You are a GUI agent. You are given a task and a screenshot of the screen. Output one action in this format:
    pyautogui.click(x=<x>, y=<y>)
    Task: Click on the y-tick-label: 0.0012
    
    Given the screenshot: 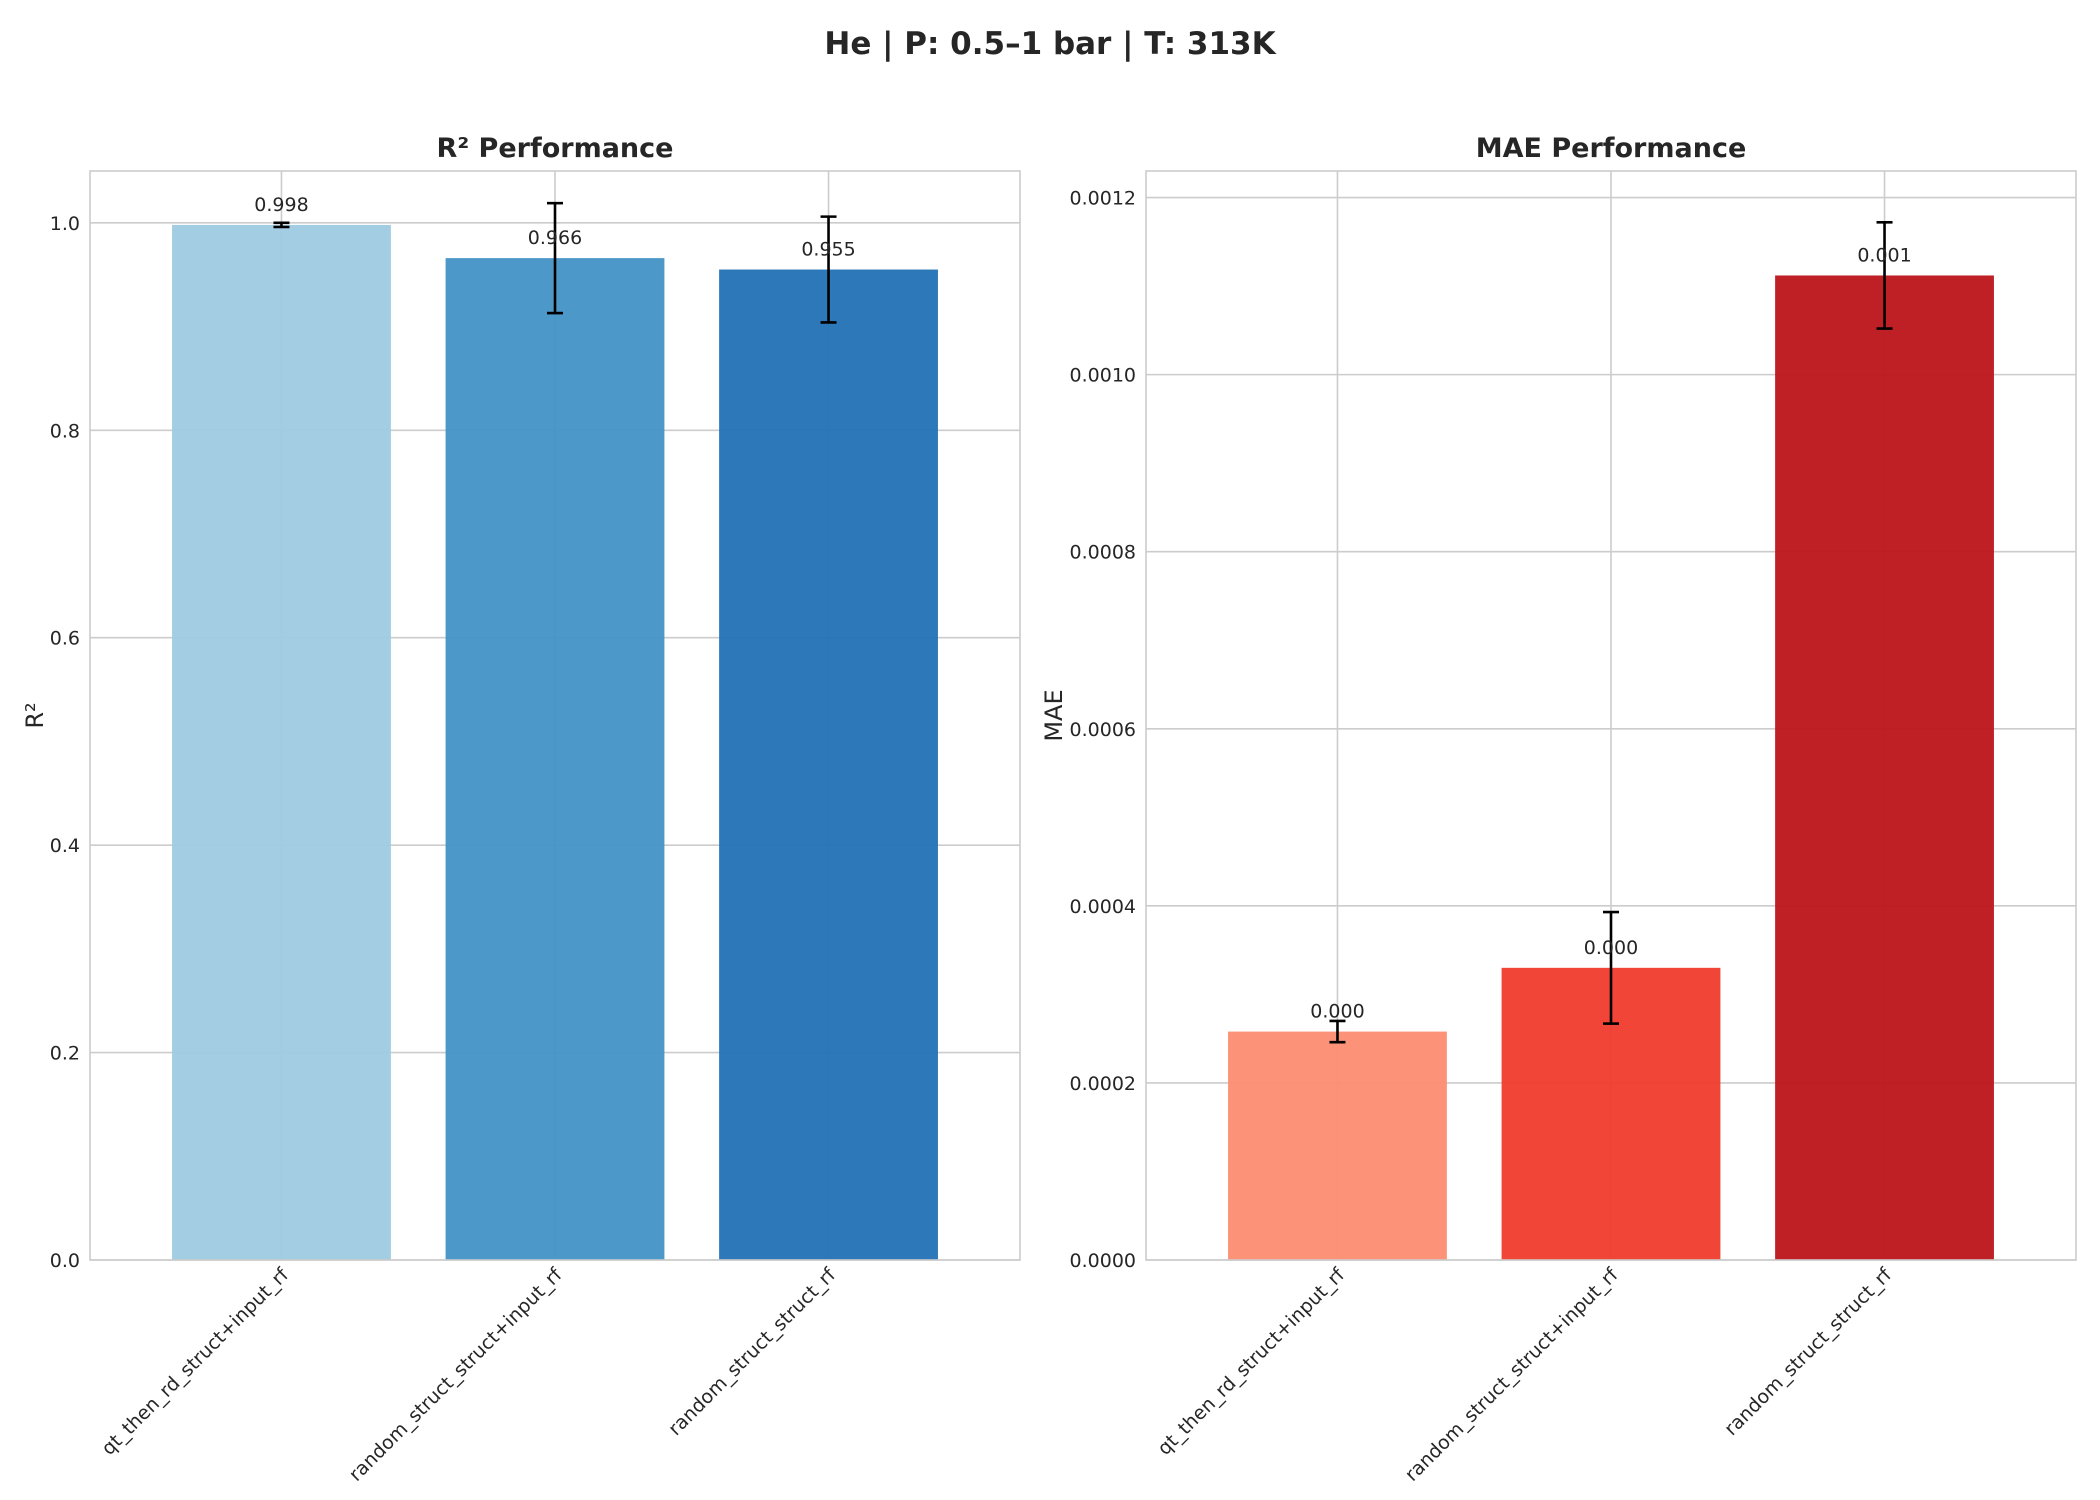 What is the action you would take?
    pyautogui.click(x=1103, y=199)
    